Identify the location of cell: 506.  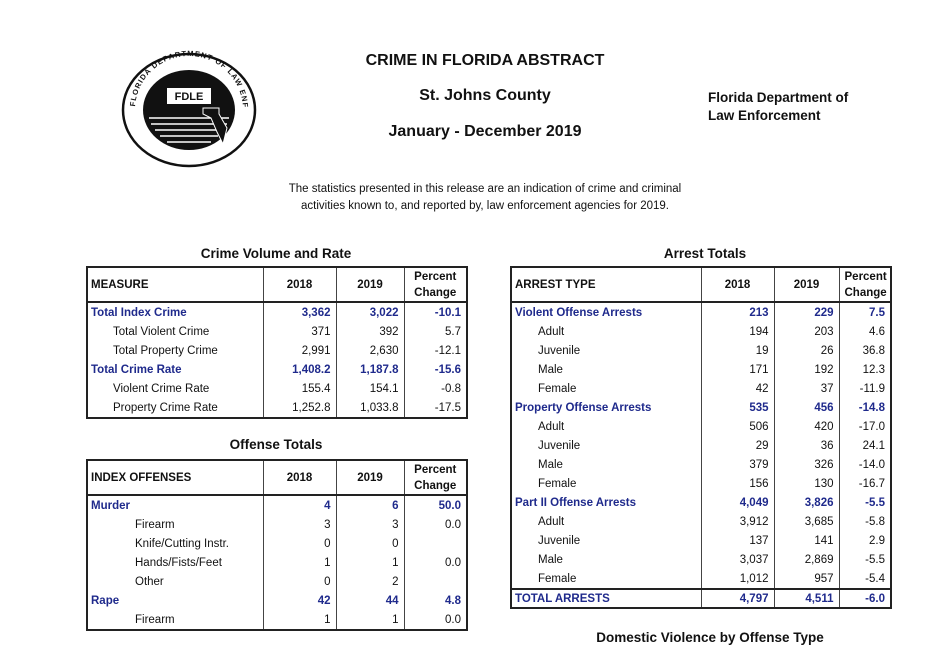
(737, 426).